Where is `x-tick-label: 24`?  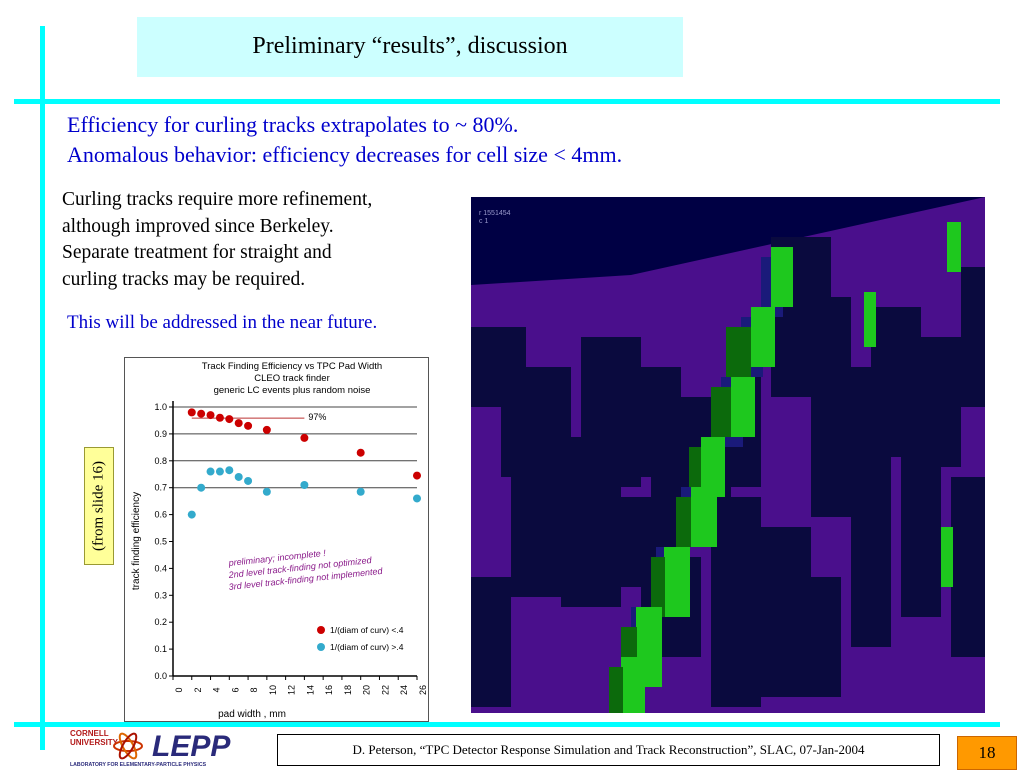
x-tick-label: 24 is located at coordinates (404, 690).